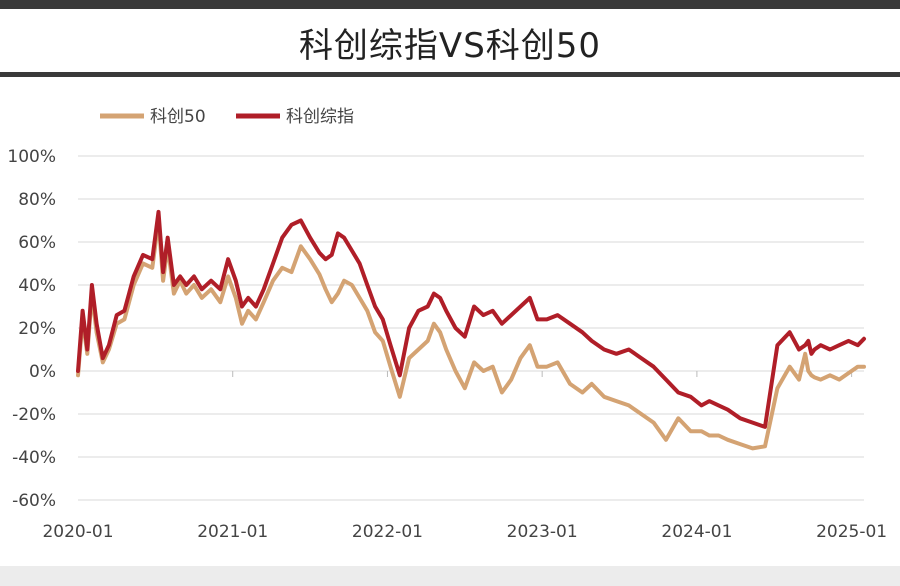 Image resolution: width=900 pixels, height=586 pixels. Describe the element at coordinates (227, 117) in the screenshot. I see `legend: 科创50 科创综指` at that location.